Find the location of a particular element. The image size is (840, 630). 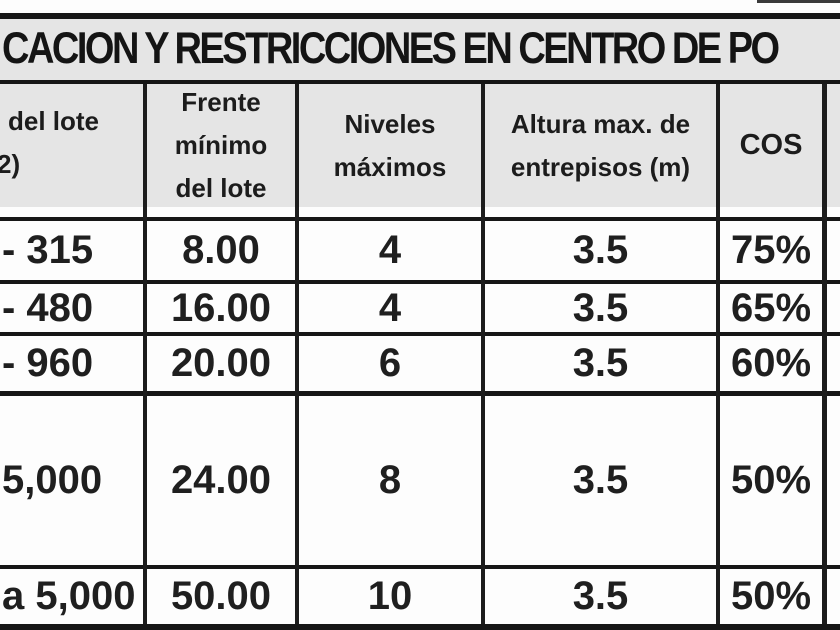

header-line: COS is located at coordinates (771, 145).